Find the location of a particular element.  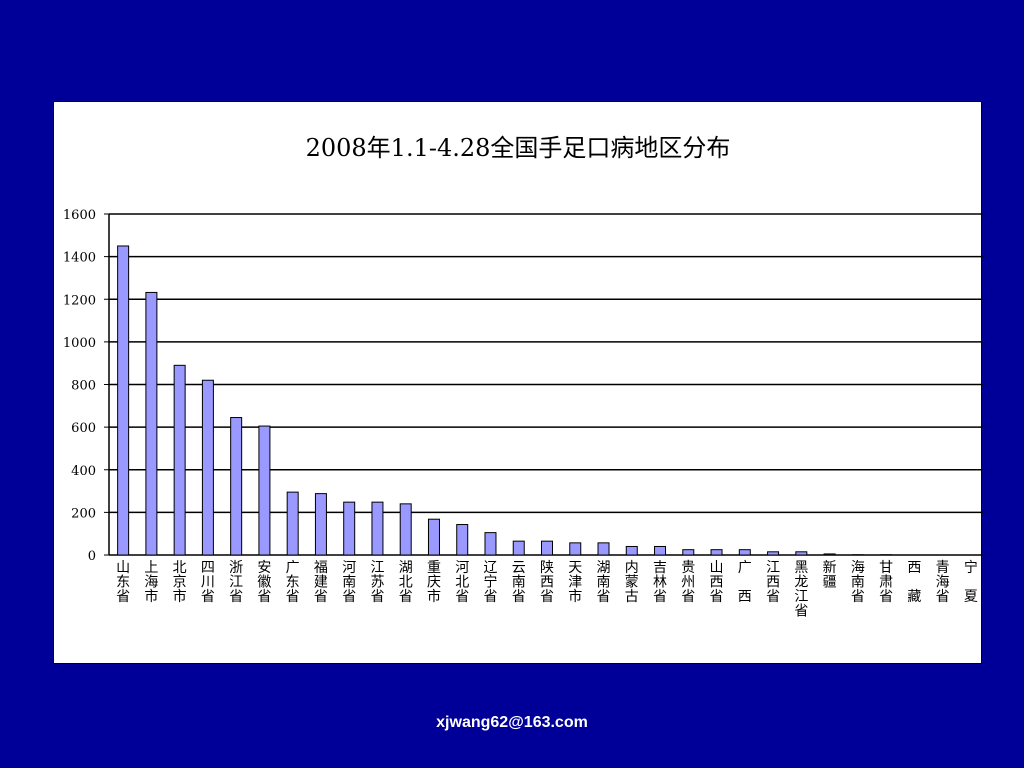

x-tick-label: 宁 夏 is located at coordinates (971, 582).